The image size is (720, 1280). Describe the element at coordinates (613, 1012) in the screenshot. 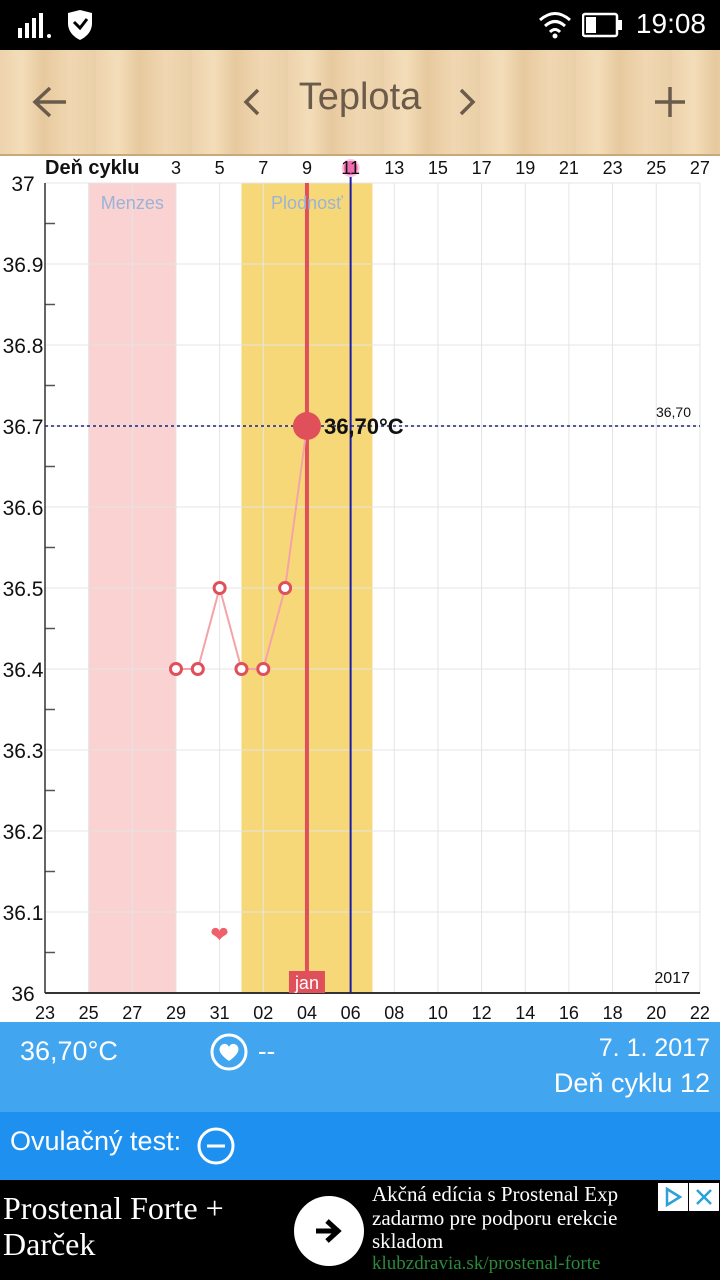

I see `date-tick-label: 18` at that location.